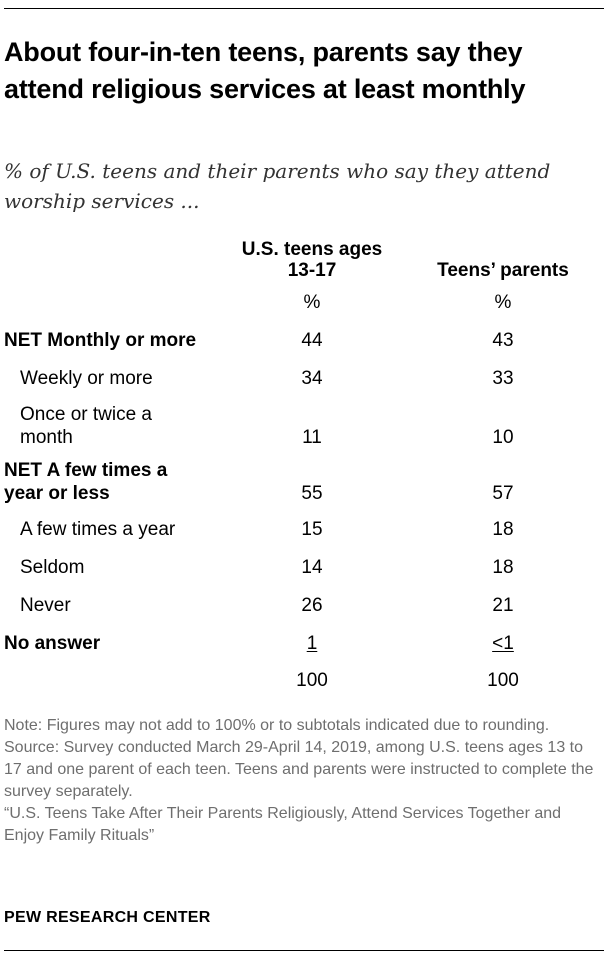 The image size is (616, 972). What do you see at coordinates (503, 302) in the screenshot?
I see `unit-label-parents: %` at bounding box center [503, 302].